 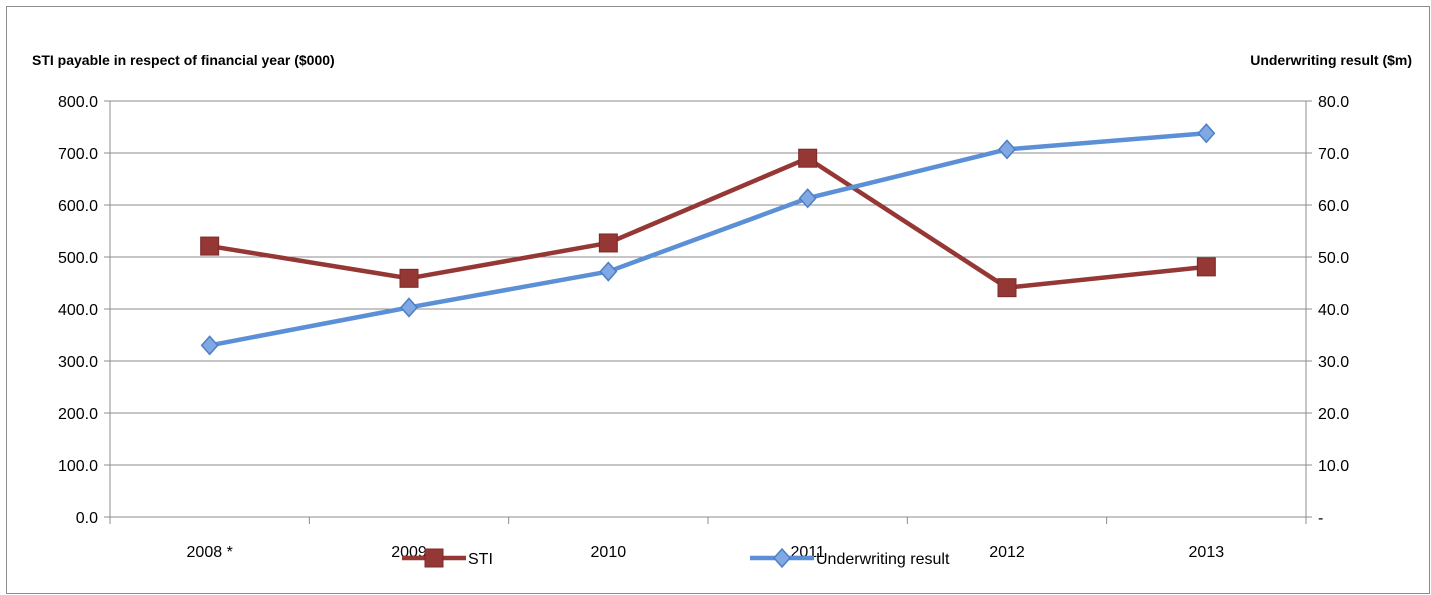 What do you see at coordinates (1333, 258) in the screenshot?
I see `right-axis-tick-label: 50.0` at bounding box center [1333, 258].